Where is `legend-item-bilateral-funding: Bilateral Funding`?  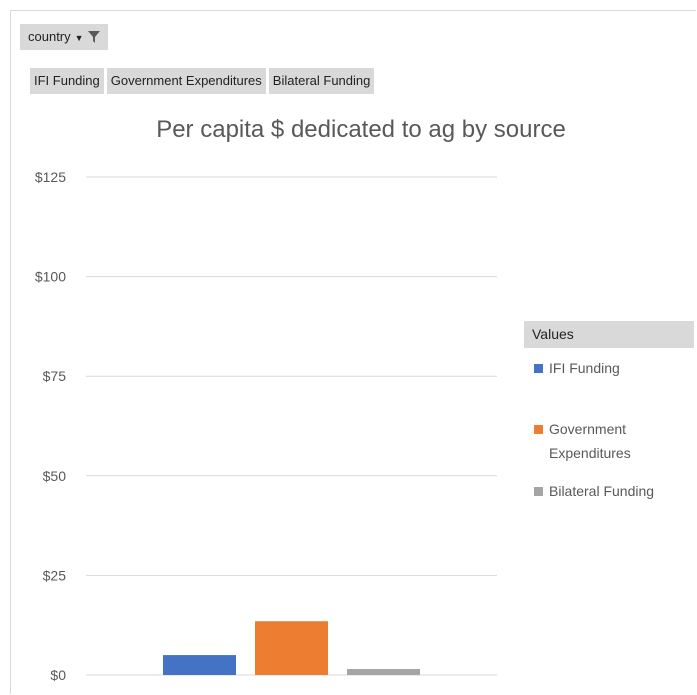 legend-item-bilateral-funding: Bilateral Funding is located at coordinates (609, 491).